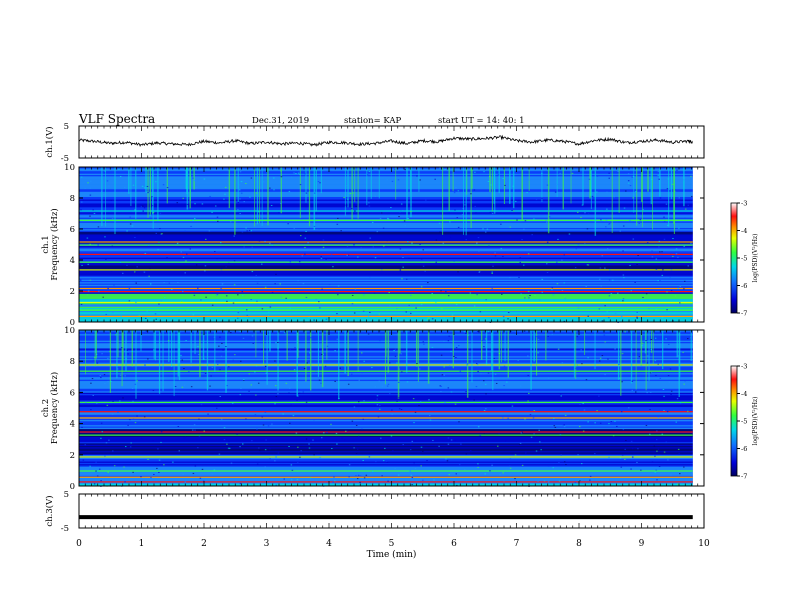 The width and height of the screenshot is (792, 612). What do you see at coordinates (744, 231) in the screenshot?
I see `colorbar-tick-label: -4` at bounding box center [744, 231].